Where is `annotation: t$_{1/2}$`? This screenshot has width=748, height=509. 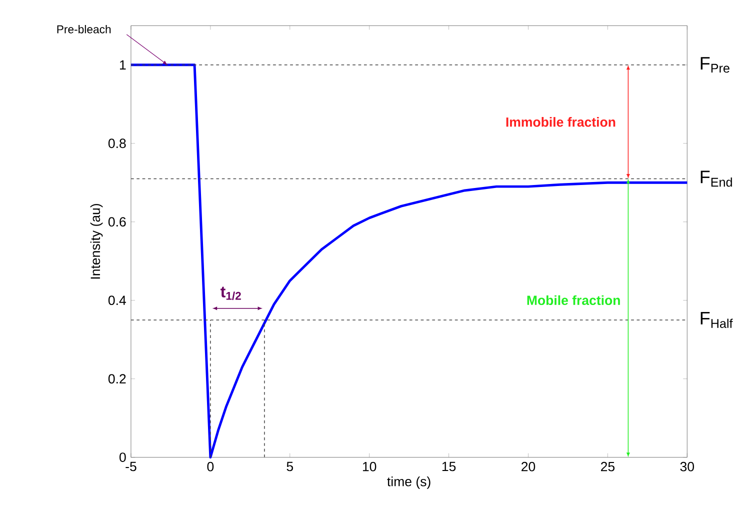 annotation: t$_{1/2}$ is located at coordinates (230, 293).